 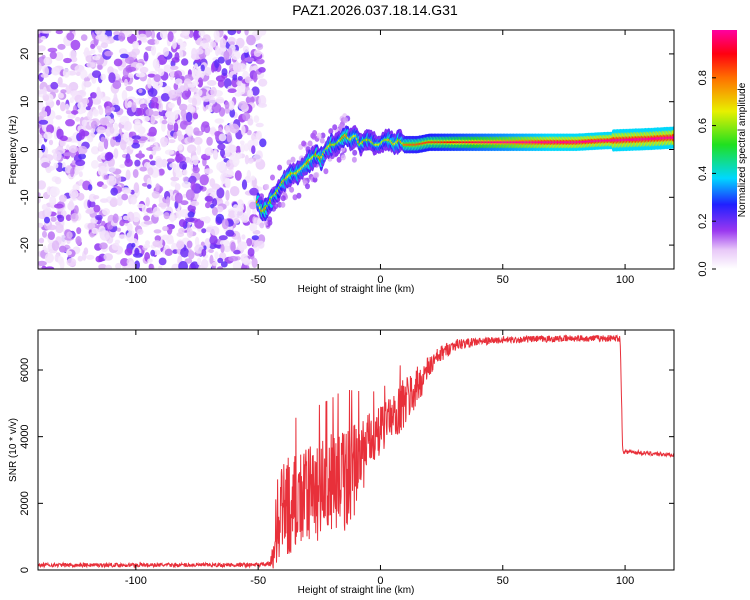 I want to click on ridge-segment, so click(x=672, y=138).